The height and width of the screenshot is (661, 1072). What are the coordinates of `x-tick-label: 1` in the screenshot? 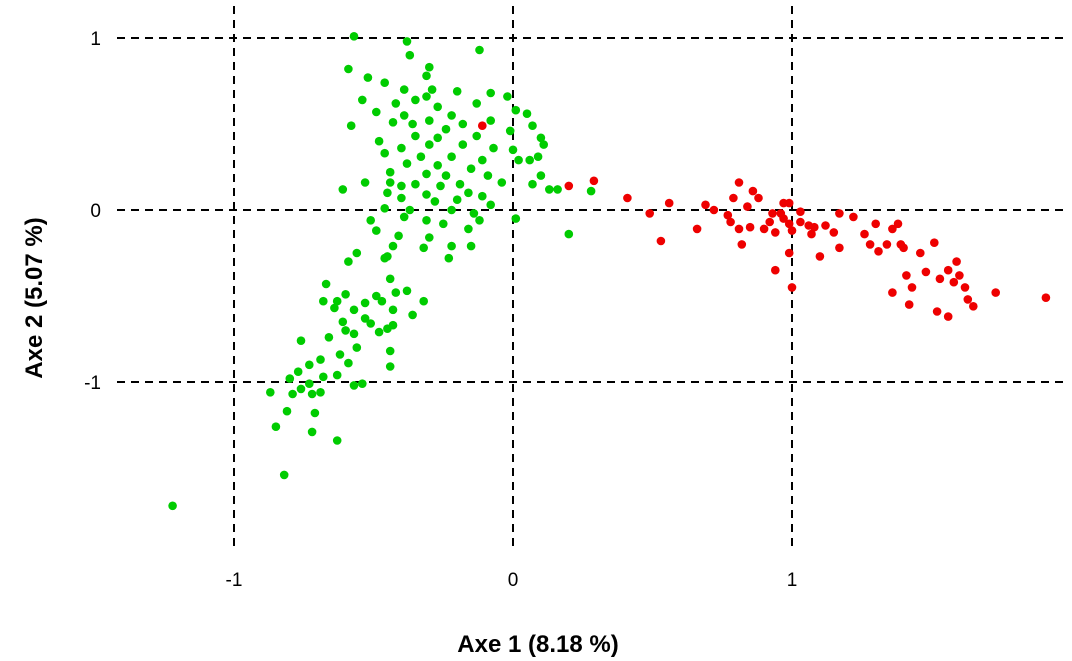 It's located at (792, 580).